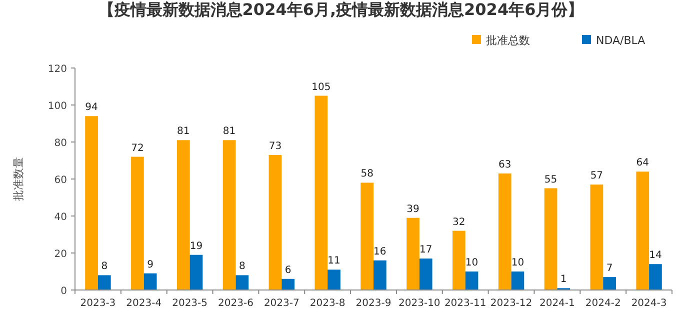  I want to click on y-tick-label: 60, so click(60, 180).